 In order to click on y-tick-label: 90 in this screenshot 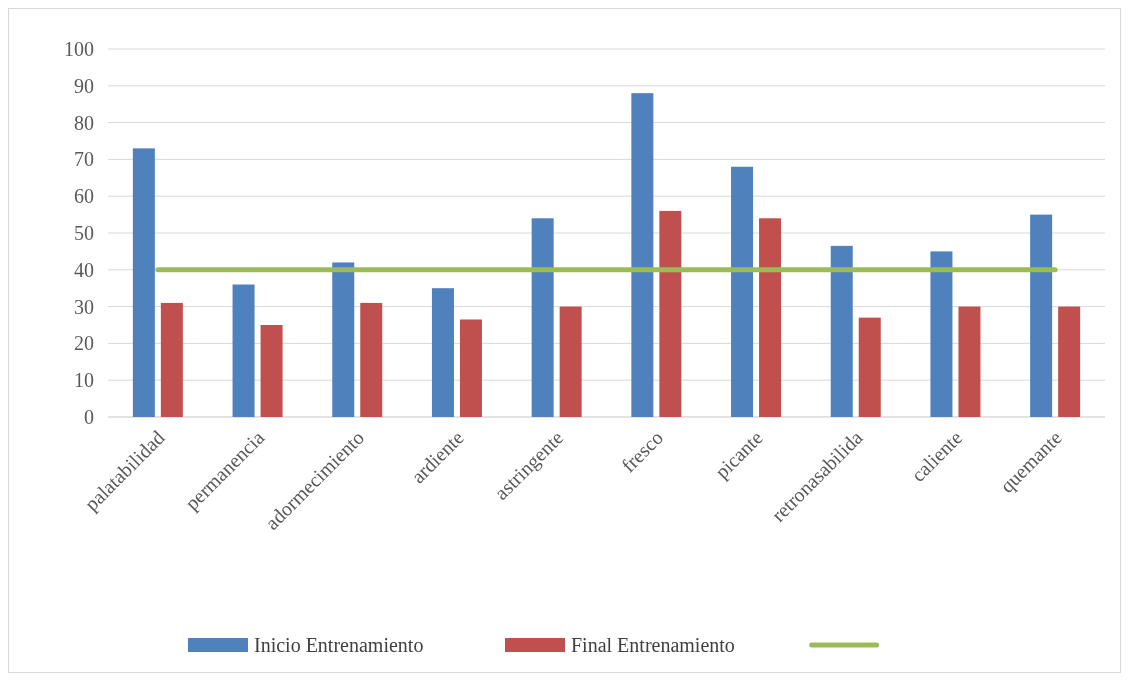, I will do `click(84, 85)`.